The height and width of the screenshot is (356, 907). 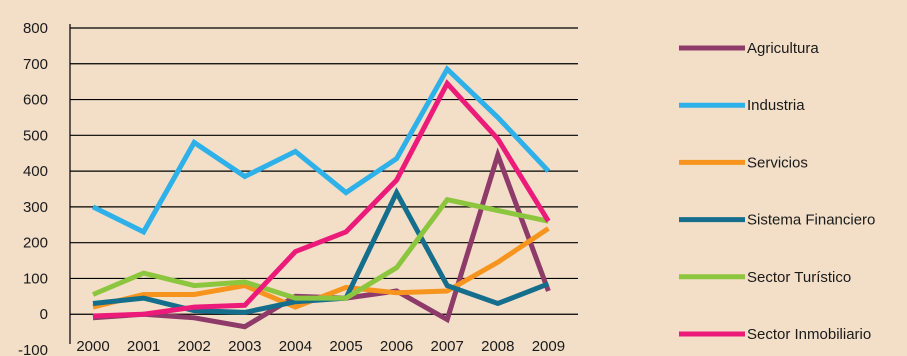 What do you see at coordinates (35, 278) in the screenshot?
I see `y-tick-label: 100` at bounding box center [35, 278].